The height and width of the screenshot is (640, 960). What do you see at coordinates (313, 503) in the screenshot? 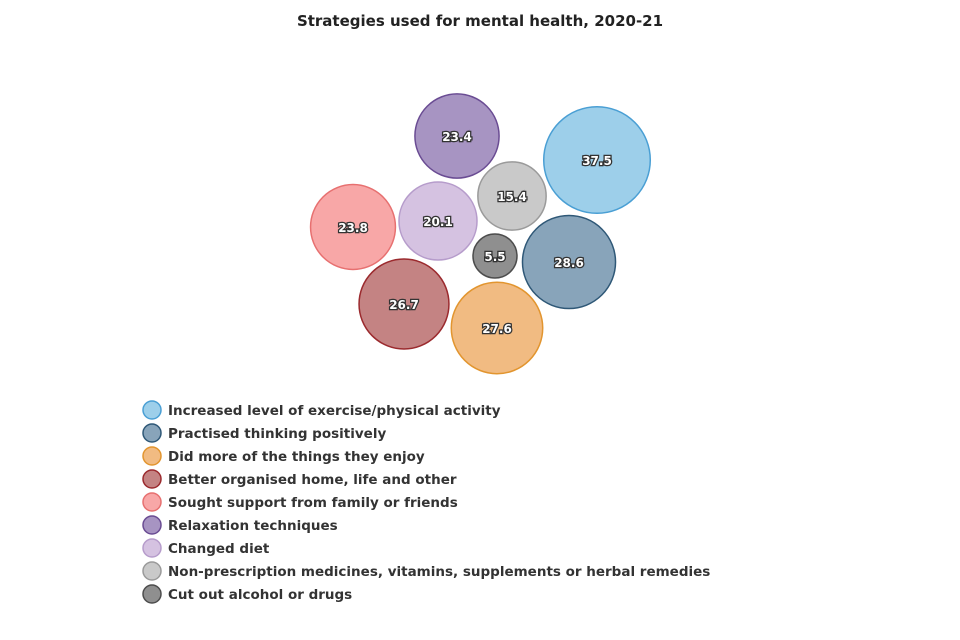
I see `legend-label-4: Sought support from family or friends` at bounding box center [313, 503].